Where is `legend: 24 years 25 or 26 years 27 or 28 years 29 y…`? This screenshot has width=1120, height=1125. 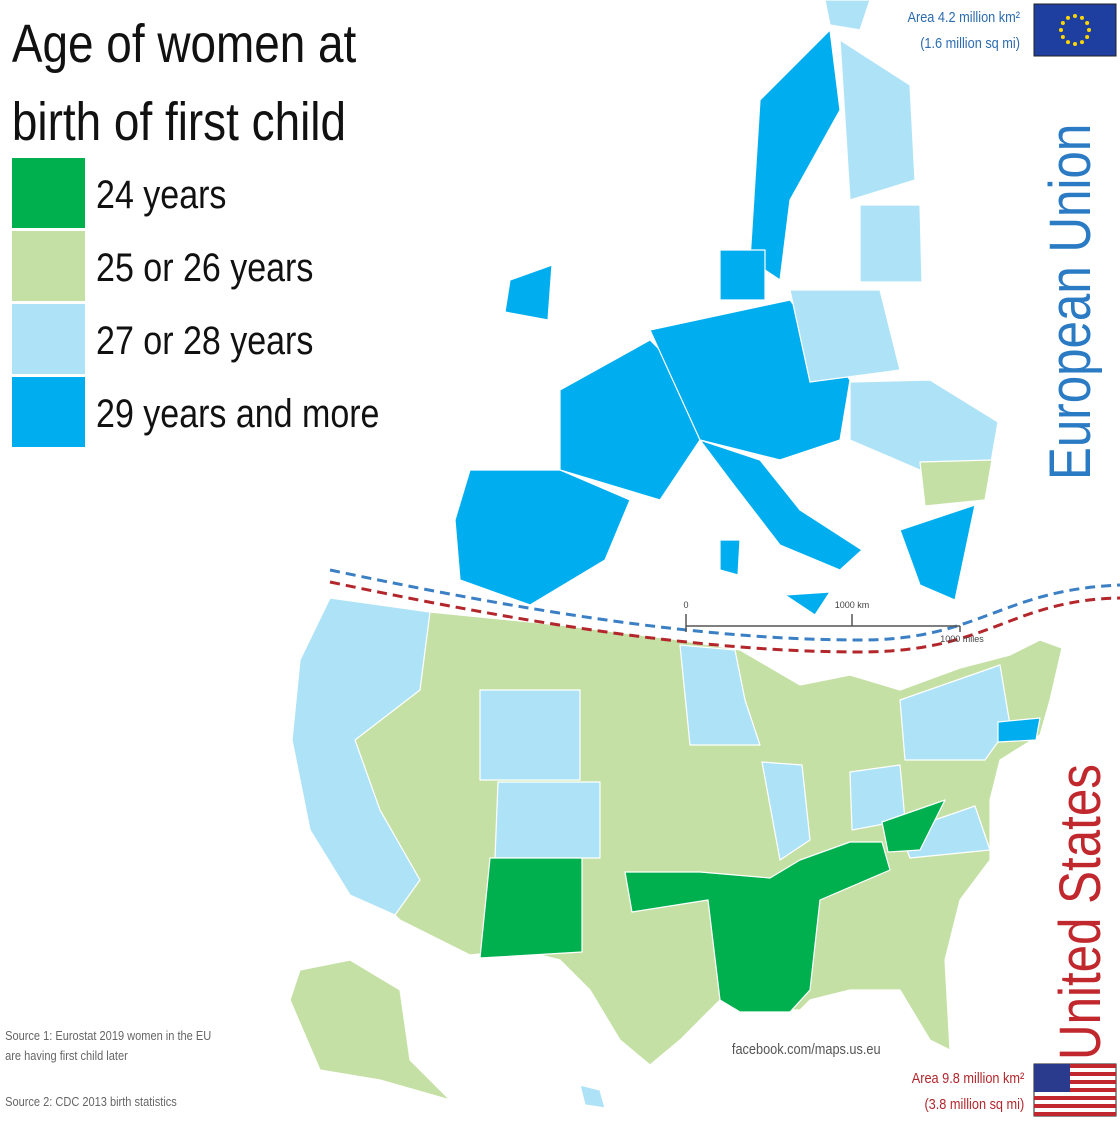
legend: 24 years 25 or 26 years 27 or 28 years 29 y… is located at coordinates (195, 302).